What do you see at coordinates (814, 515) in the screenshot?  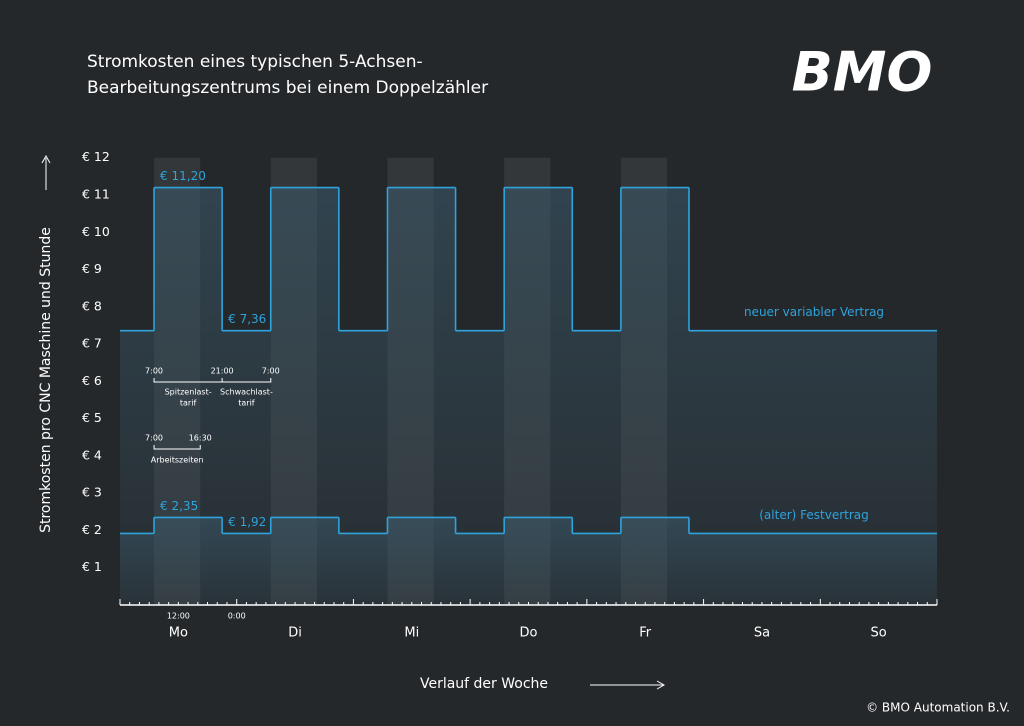 I see `series-label: (alter) Festvertrag` at bounding box center [814, 515].